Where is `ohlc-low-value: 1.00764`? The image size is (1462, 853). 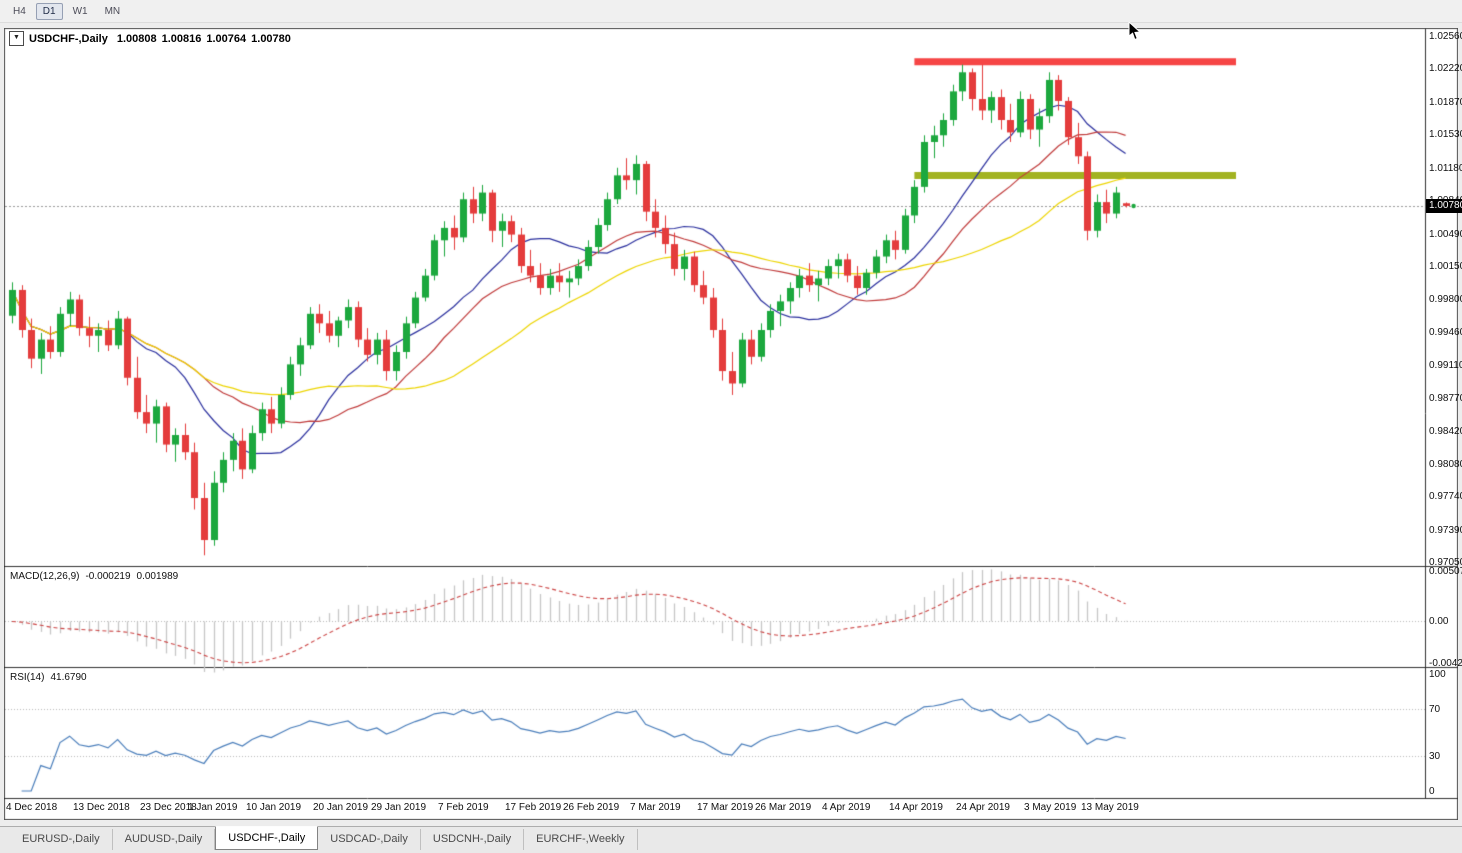 ohlc-low-value: 1.00764 is located at coordinates (226, 38).